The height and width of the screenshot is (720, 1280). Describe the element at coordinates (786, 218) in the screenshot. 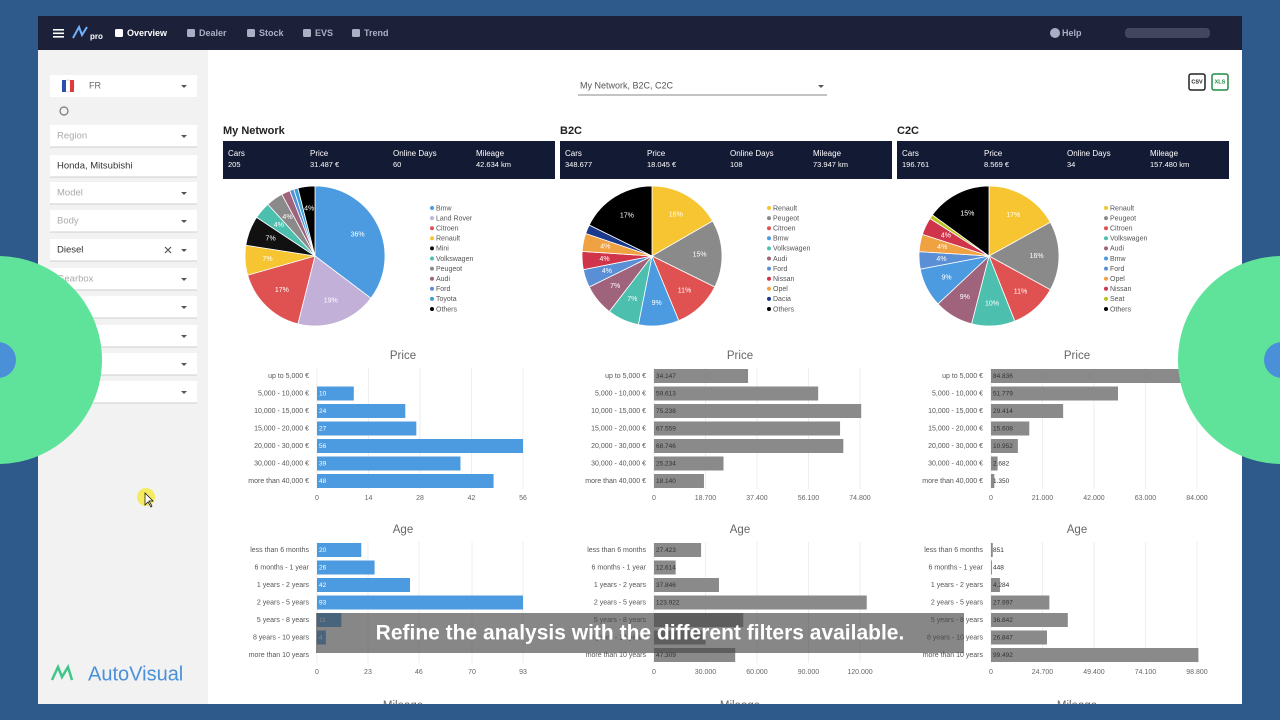

I see `legend-label: Peugeot` at that location.